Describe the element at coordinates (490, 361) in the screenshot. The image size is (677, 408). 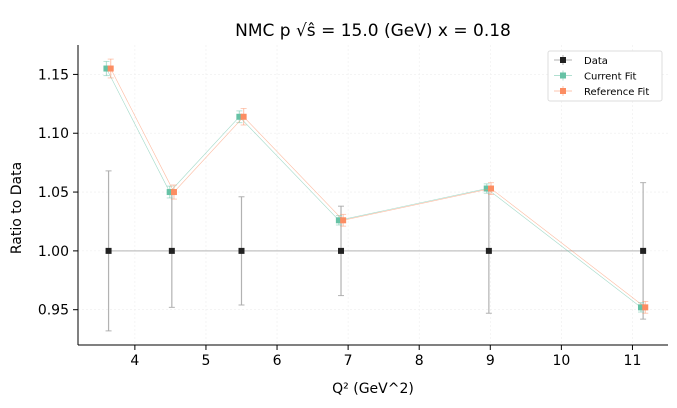
I see `x-tick-label: 9` at that location.